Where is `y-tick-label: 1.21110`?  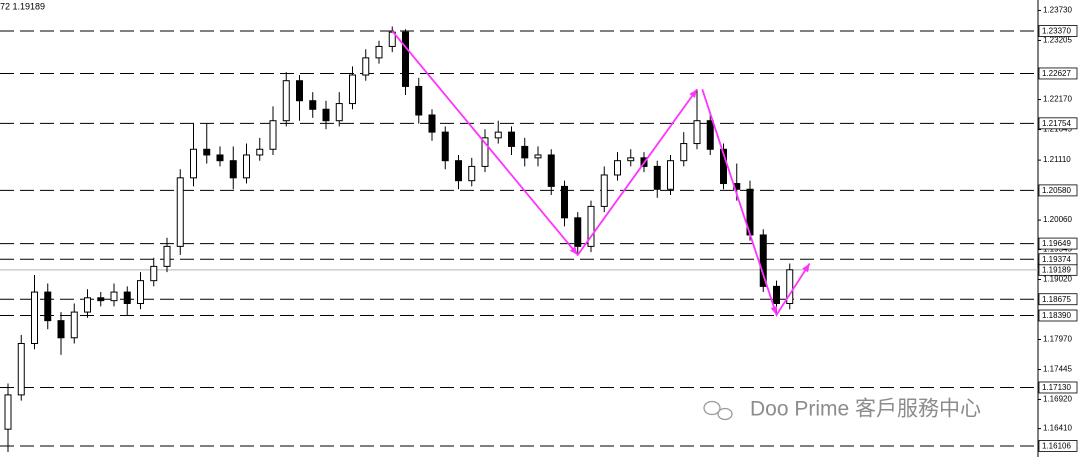 y-tick-label: 1.21110 is located at coordinates (1057, 159).